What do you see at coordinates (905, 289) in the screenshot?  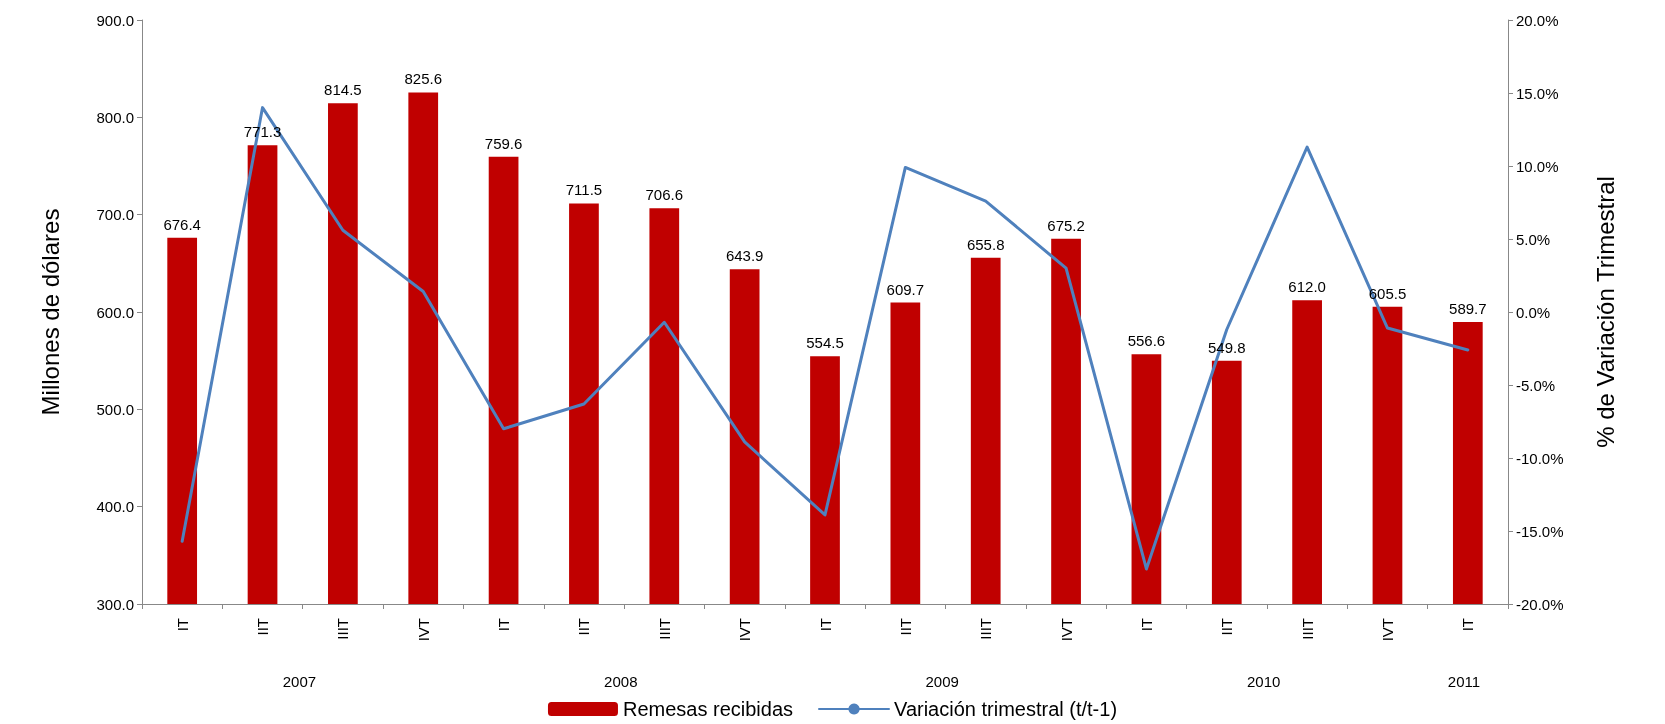 I see `data-label: 609.7` at bounding box center [905, 289].